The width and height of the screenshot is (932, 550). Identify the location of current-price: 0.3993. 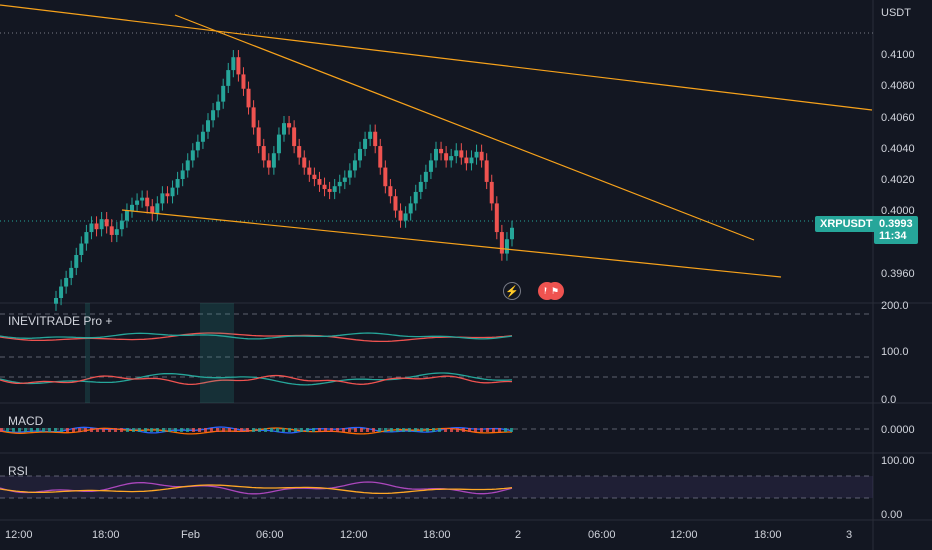
(896, 224).